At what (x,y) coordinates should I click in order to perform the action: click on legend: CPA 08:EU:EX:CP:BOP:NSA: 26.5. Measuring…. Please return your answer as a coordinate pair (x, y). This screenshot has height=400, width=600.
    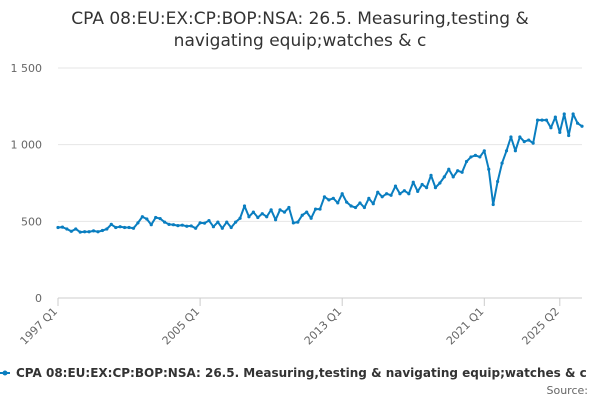
    Looking at the image, I should click on (293, 373).